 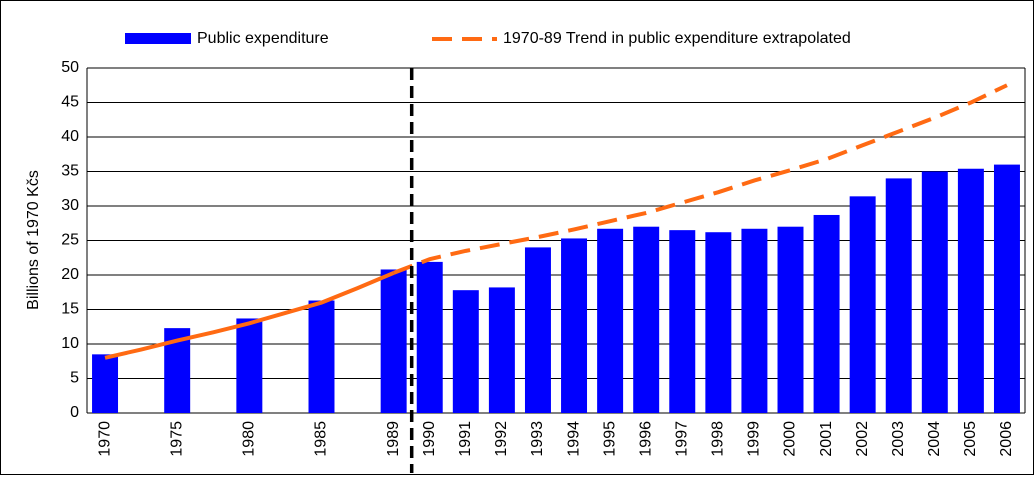 What do you see at coordinates (263, 38) in the screenshot?
I see `legend-label: Public expenditure` at bounding box center [263, 38].